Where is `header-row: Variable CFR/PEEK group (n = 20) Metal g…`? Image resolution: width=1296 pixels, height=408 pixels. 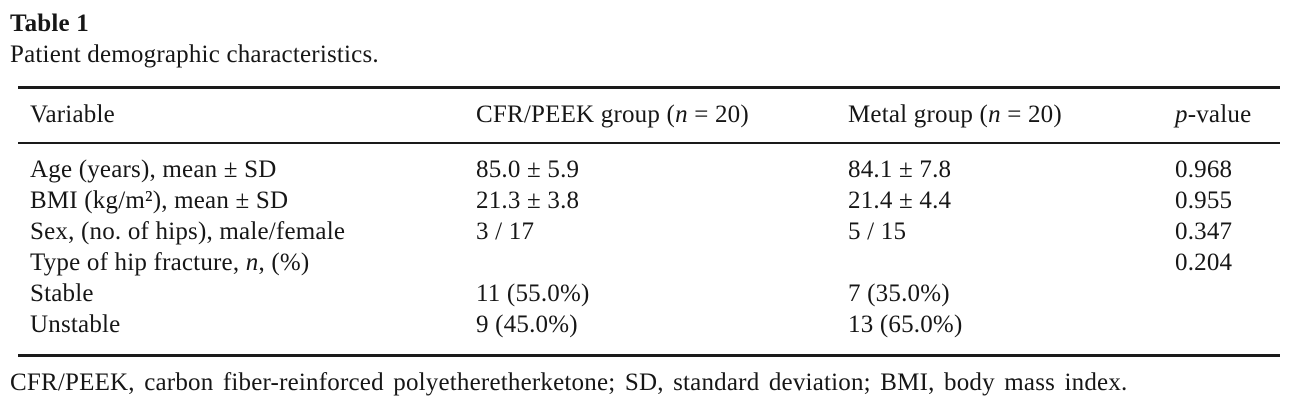 header-row: Variable CFR/PEEK group (n = 20) Metal g… is located at coordinates (649, 115).